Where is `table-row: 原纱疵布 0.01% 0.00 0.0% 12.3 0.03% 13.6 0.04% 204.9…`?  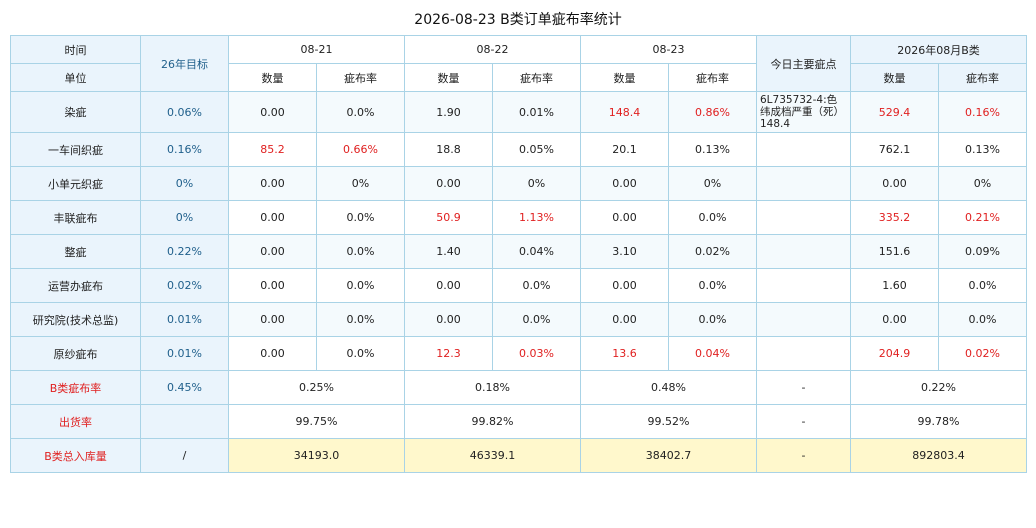 table-row: 原纱疵布 0.01% 0.00 0.0% 12.3 0.03% 13.6 0.04% 204.9… is located at coordinates (519, 353).